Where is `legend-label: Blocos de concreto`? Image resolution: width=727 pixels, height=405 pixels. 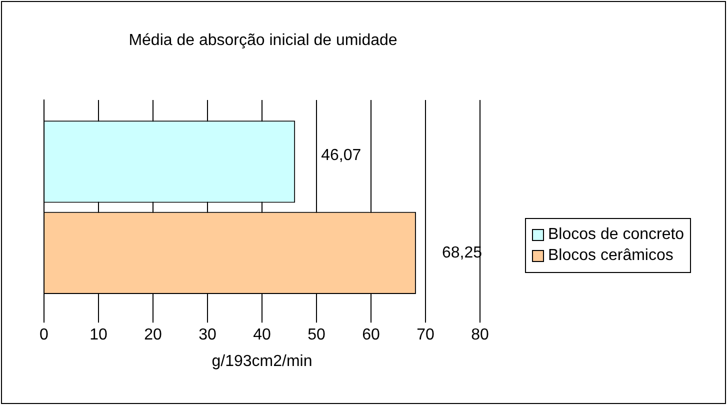
legend-label: Blocos de concreto is located at coordinates (616, 235).